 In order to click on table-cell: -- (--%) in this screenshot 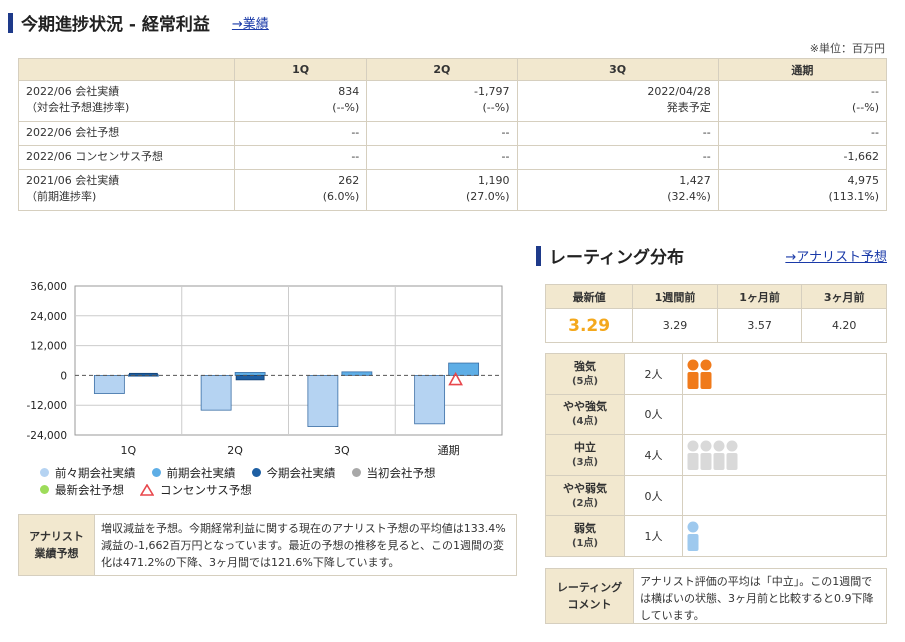, I will do `click(802, 101)`.